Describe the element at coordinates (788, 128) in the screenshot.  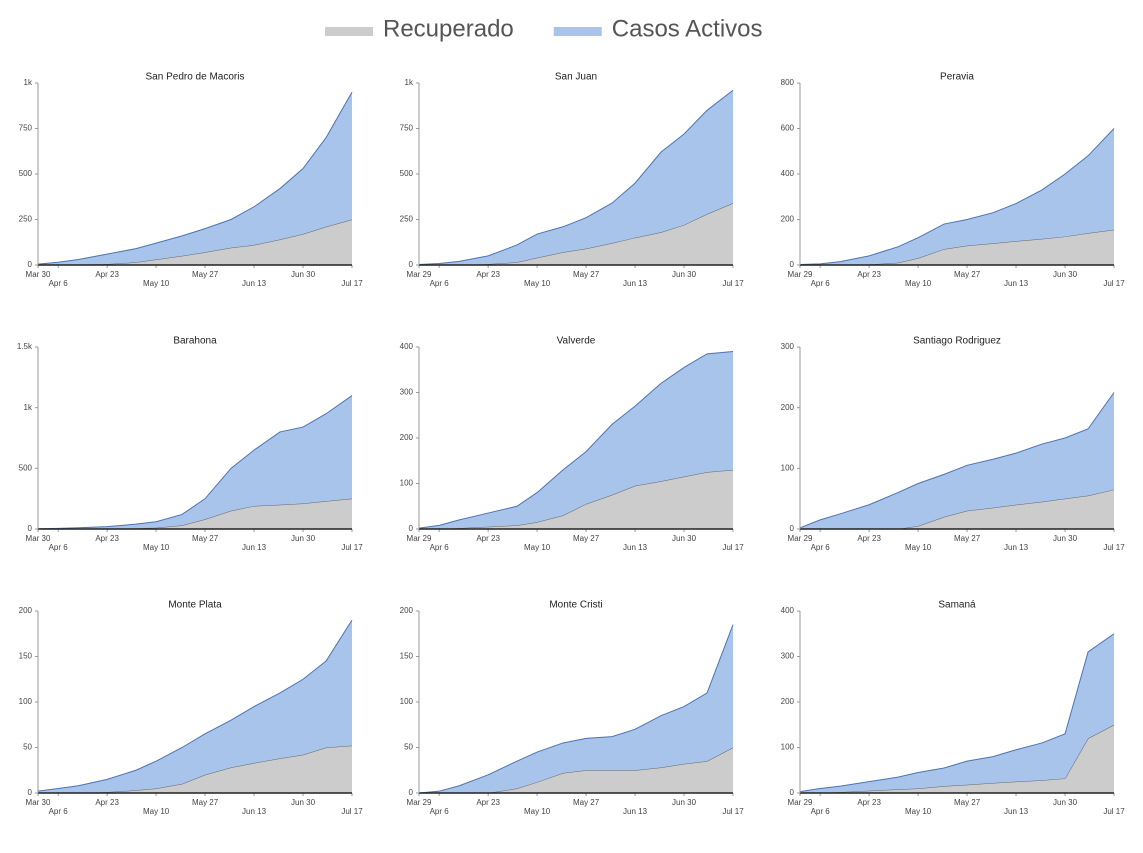
I see `y-tick-label: 600` at that location.